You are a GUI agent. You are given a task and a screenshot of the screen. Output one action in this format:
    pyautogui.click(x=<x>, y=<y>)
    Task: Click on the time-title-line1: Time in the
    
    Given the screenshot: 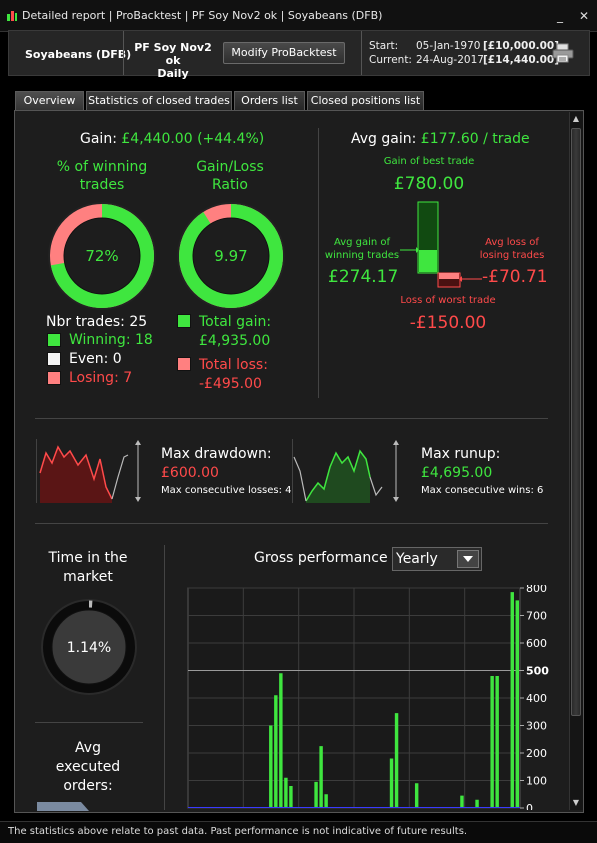 What is the action you would take?
    pyautogui.click(x=88, y=558)
    